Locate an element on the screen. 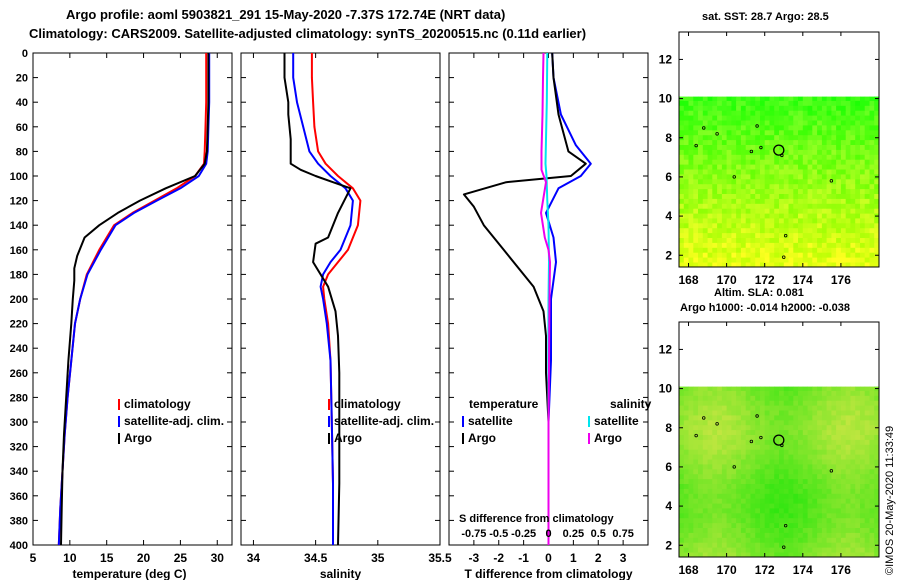  legend-label: climatology is located at coordinates (157, 404).